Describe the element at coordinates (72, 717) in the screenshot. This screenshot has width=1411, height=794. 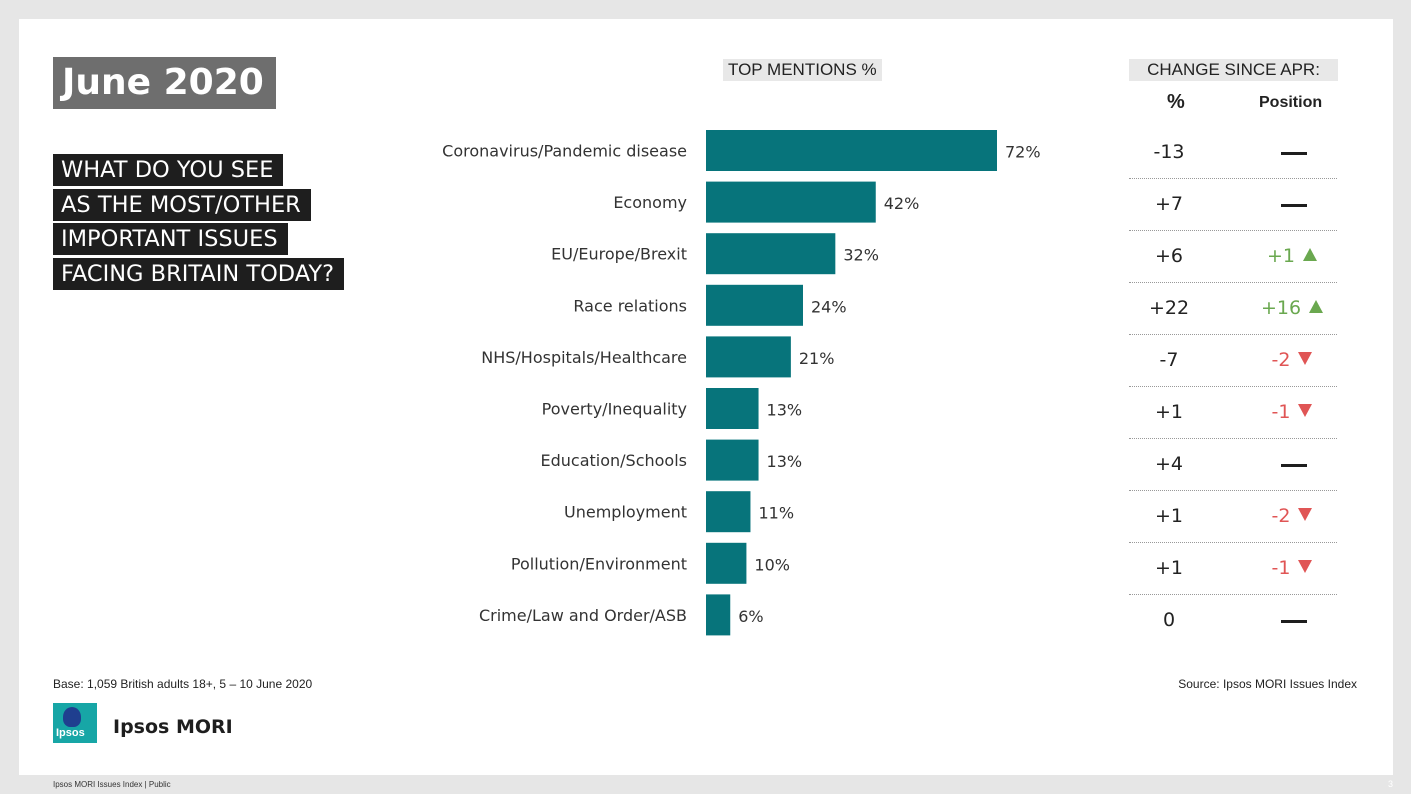
I see `logo-mark-icon` at that location.